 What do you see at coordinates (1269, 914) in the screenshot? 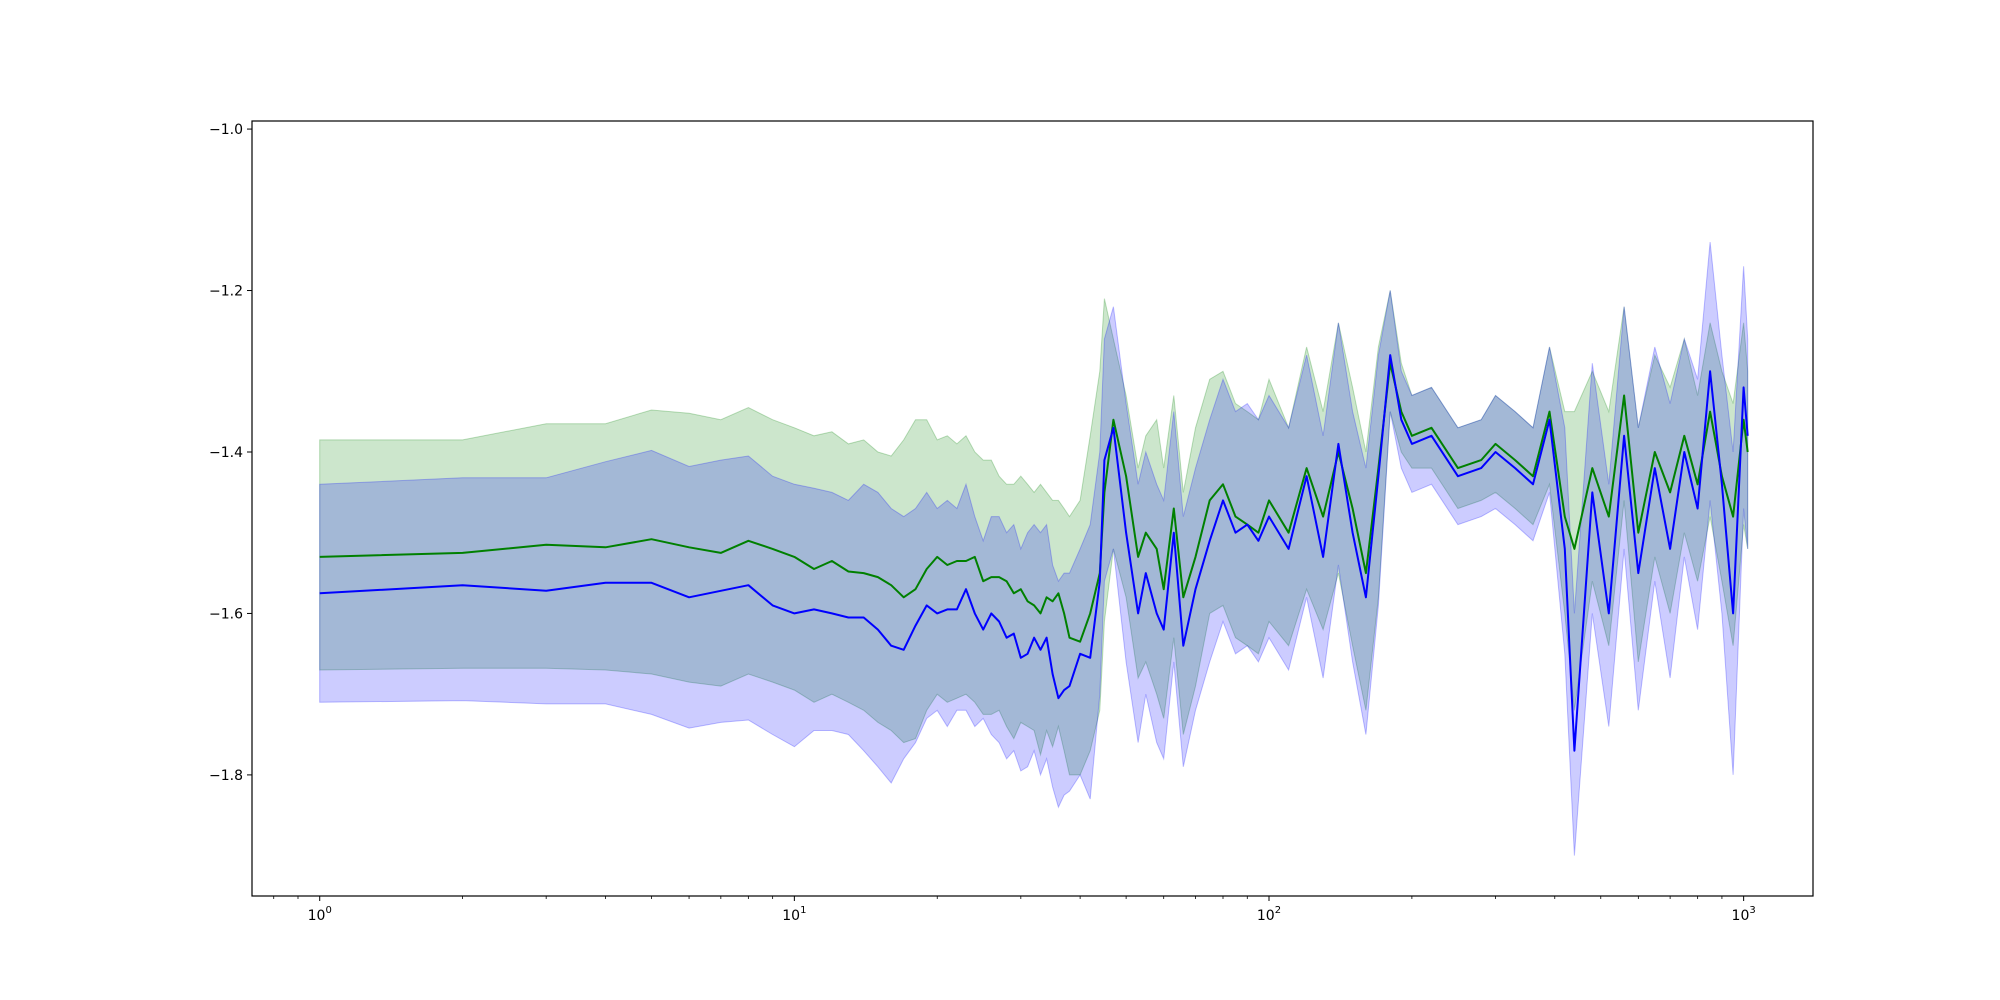
I see `x-tick-label: 10²` at bounding box center [1269, 914].